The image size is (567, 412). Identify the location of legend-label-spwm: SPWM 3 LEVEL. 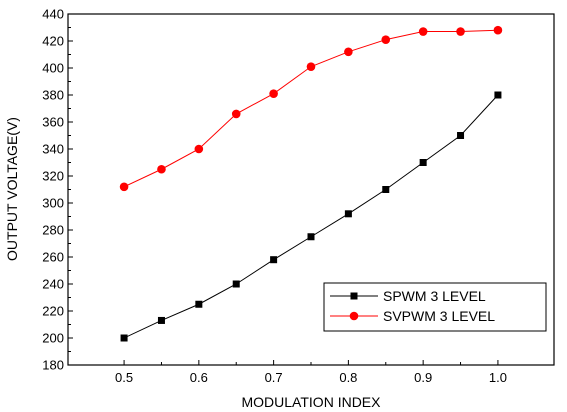
(434, 296).